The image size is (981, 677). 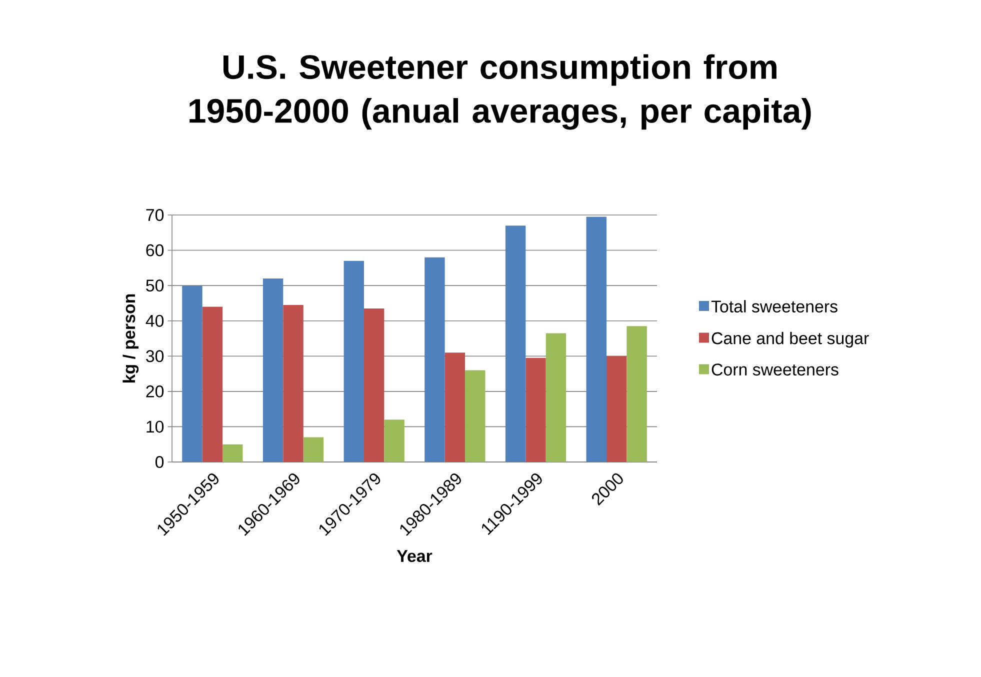 What do you see at coordinates (414, 556) in the screenshot?
I see `x-axis-title: Year` at bounding box center [414, 556].